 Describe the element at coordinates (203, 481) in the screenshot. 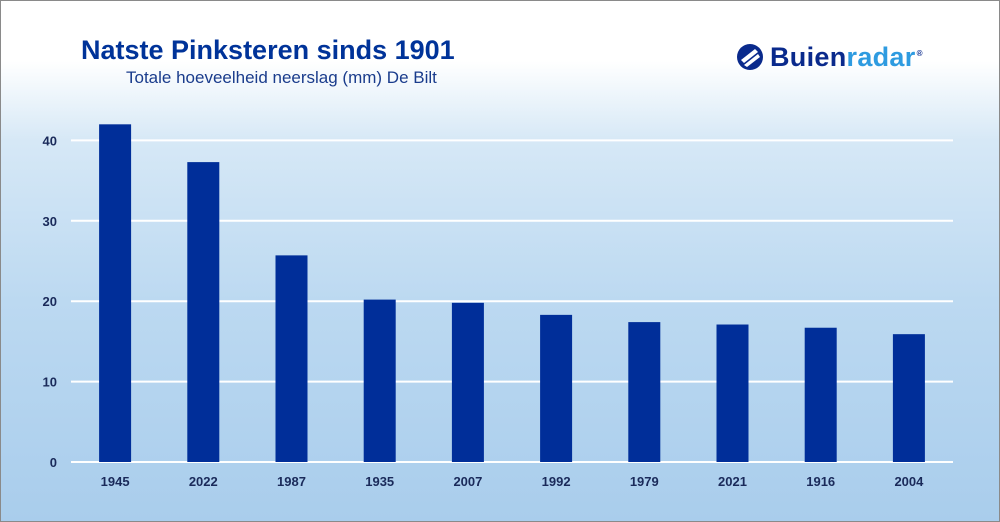

I see `x-tick-label: 2022` at that location.